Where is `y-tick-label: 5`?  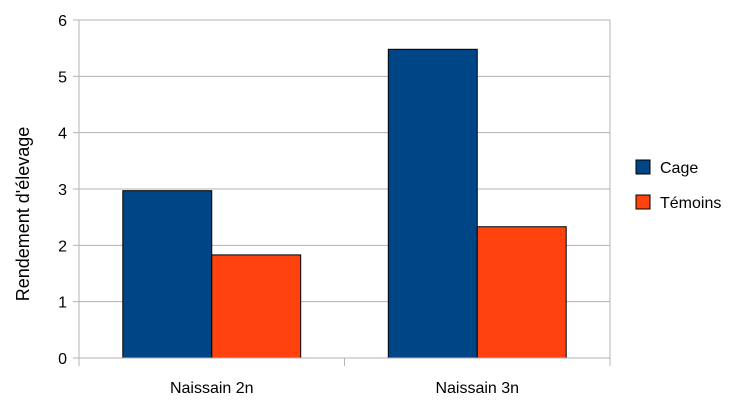
y-tick-label: 5 is located at coordinates (62, 77).